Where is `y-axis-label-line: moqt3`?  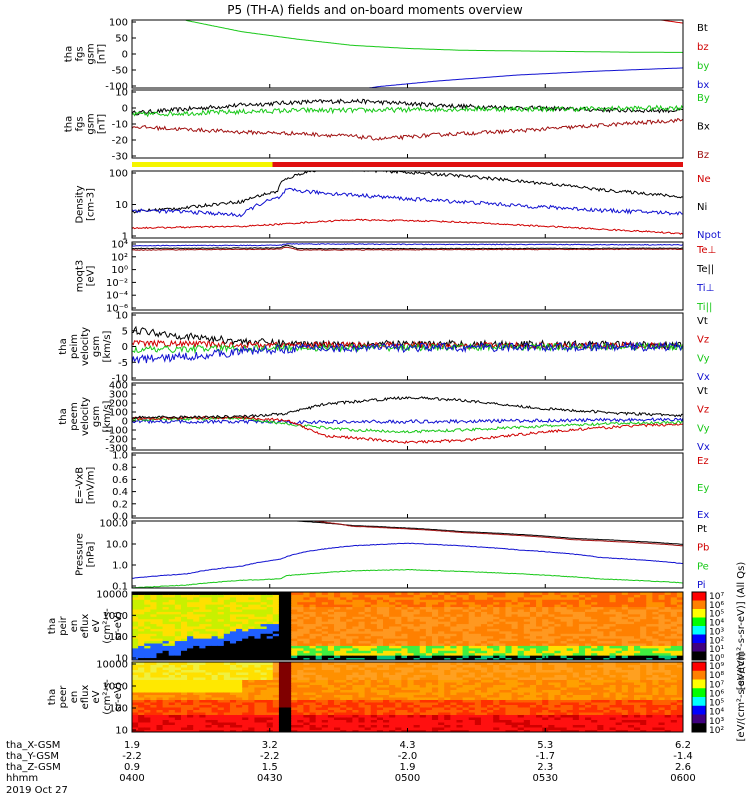
y-axis-label-line: moqt3 is located at coordinates (80, 276).